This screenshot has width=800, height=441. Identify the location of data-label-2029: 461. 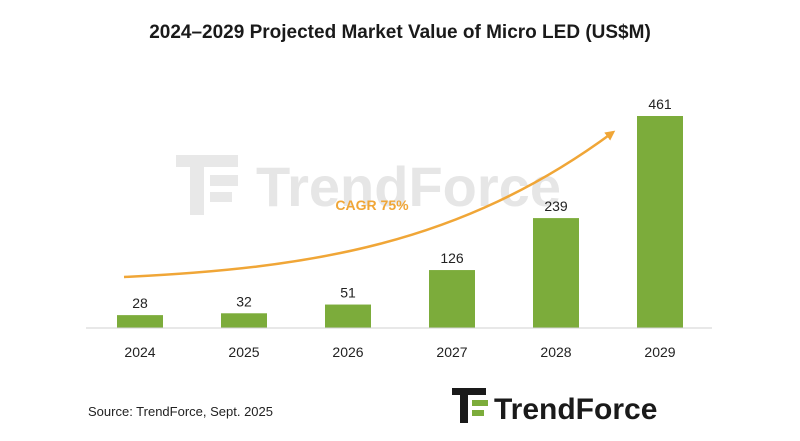
(660, 104).